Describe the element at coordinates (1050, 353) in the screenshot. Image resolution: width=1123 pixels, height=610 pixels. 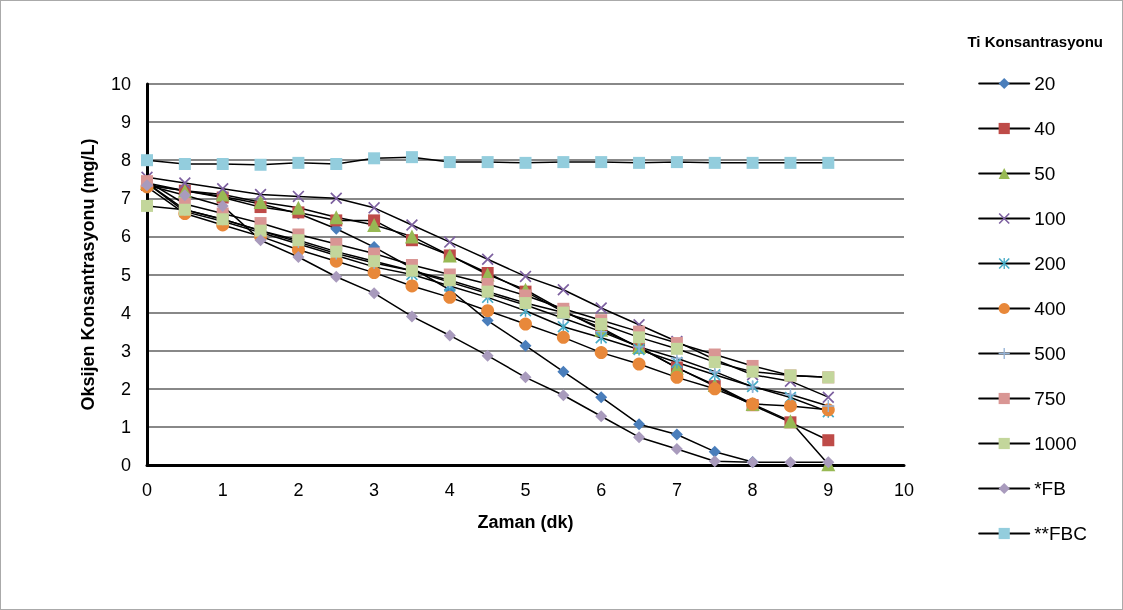
I see `legend-label: 500` at that location.